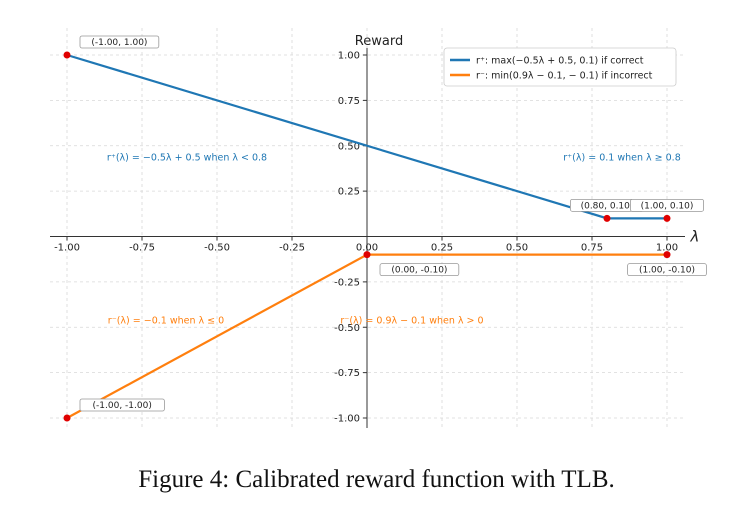 This screenshot has width=753, height=531. Describe the element at coordinates (442, 248) in the screenshot. I see `x-tick-label: 0.25` at that location.